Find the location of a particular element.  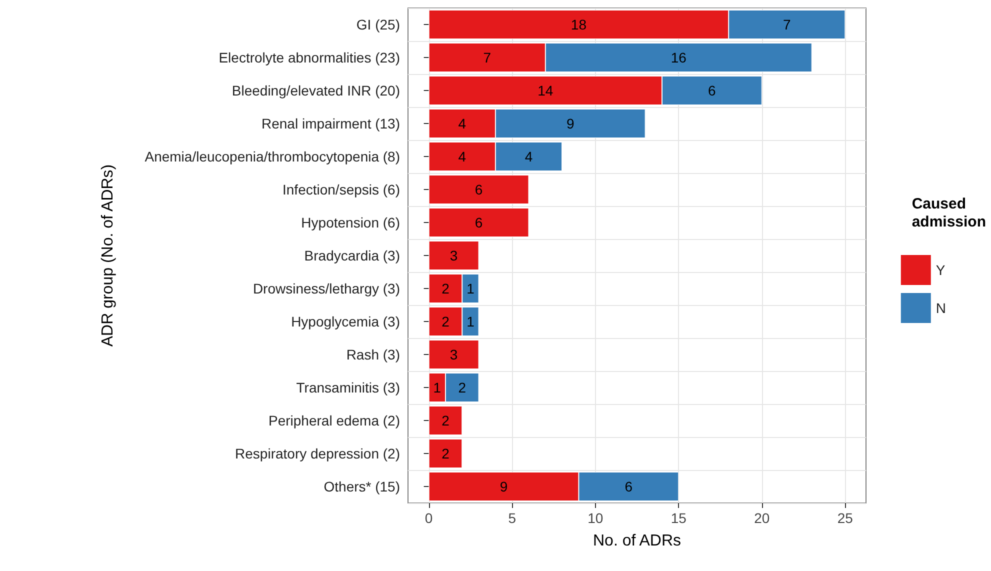

x-tick-label: 5 is located at coordinates (512, 518).